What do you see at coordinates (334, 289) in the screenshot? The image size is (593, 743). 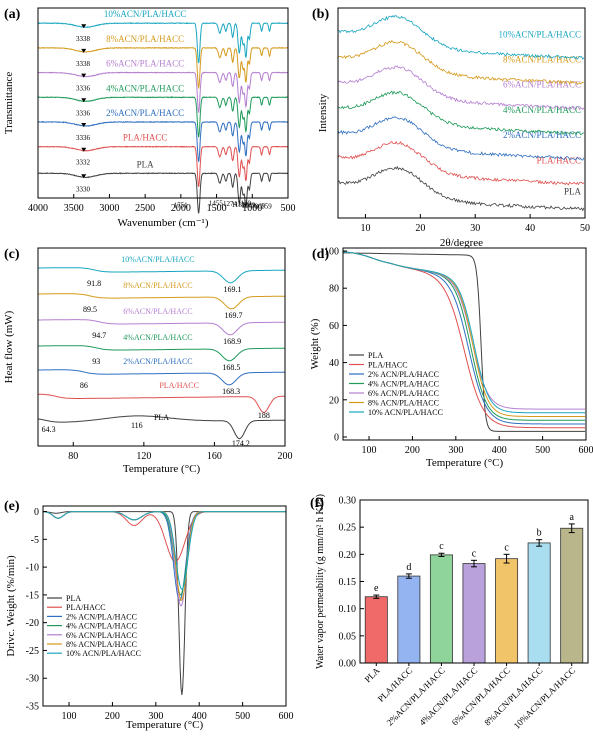 I see `y-tick-label: 80` at bounding box center [334, 289].